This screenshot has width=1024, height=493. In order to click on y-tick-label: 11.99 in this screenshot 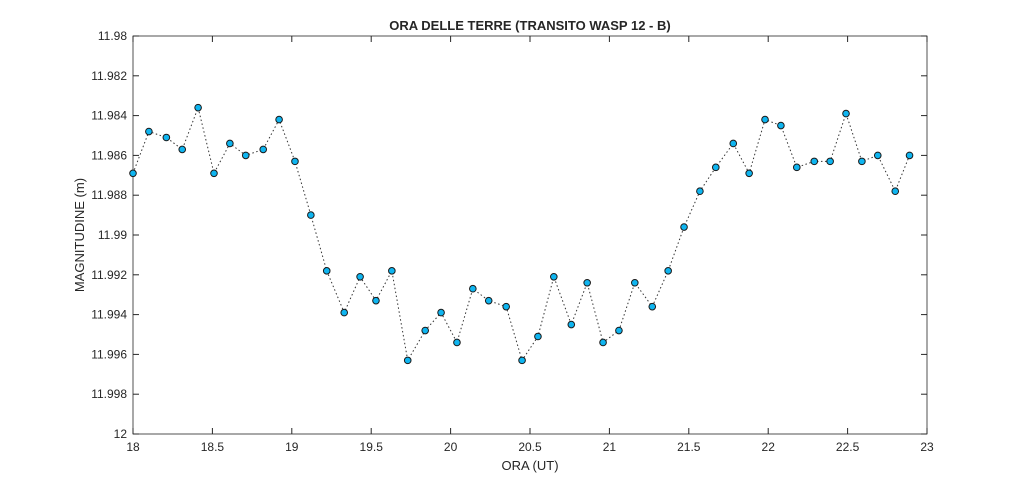, I will do `click(112, 235)`.